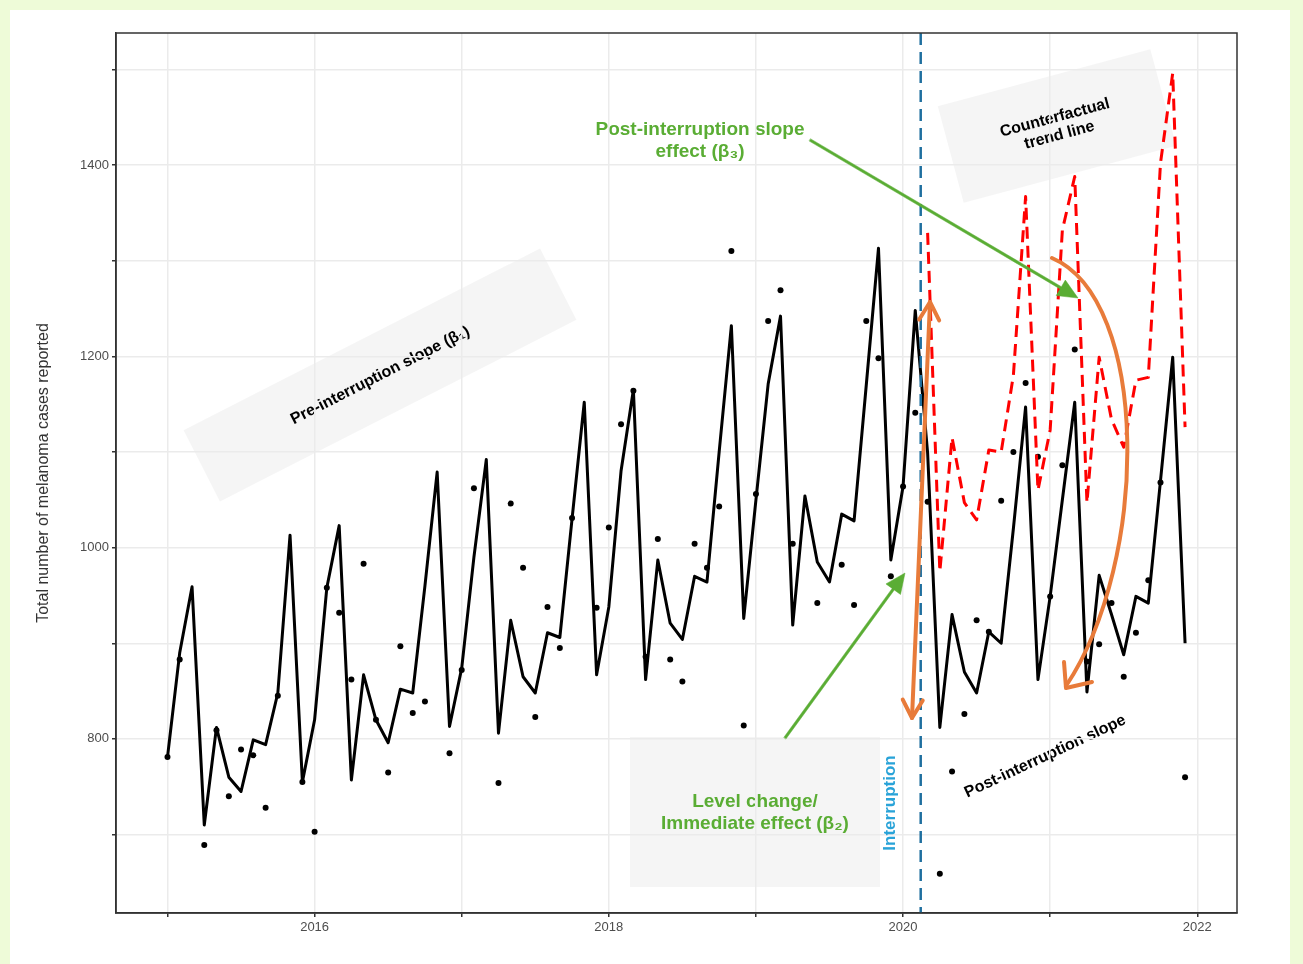 This screenshot has height=964, width=1303. What do you see at coordinates (94, 547) in the screenshot?
I see `y-tick-label: 1000` at bounding box center [94, 547].